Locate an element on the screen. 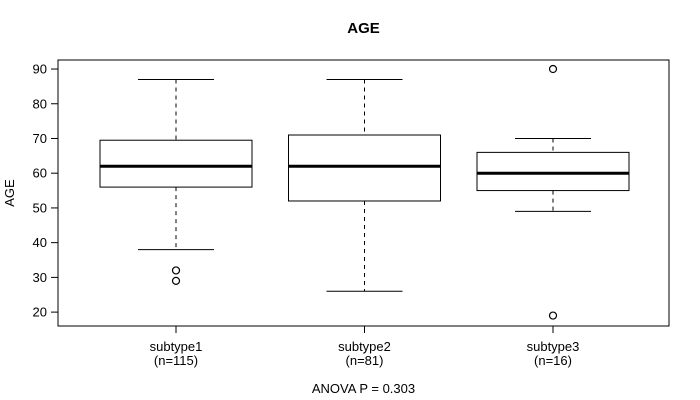 Image resolution: width=700 pixels, height=400 pixels. x-category-label: subtype2 is located at coordinates (364, 346).